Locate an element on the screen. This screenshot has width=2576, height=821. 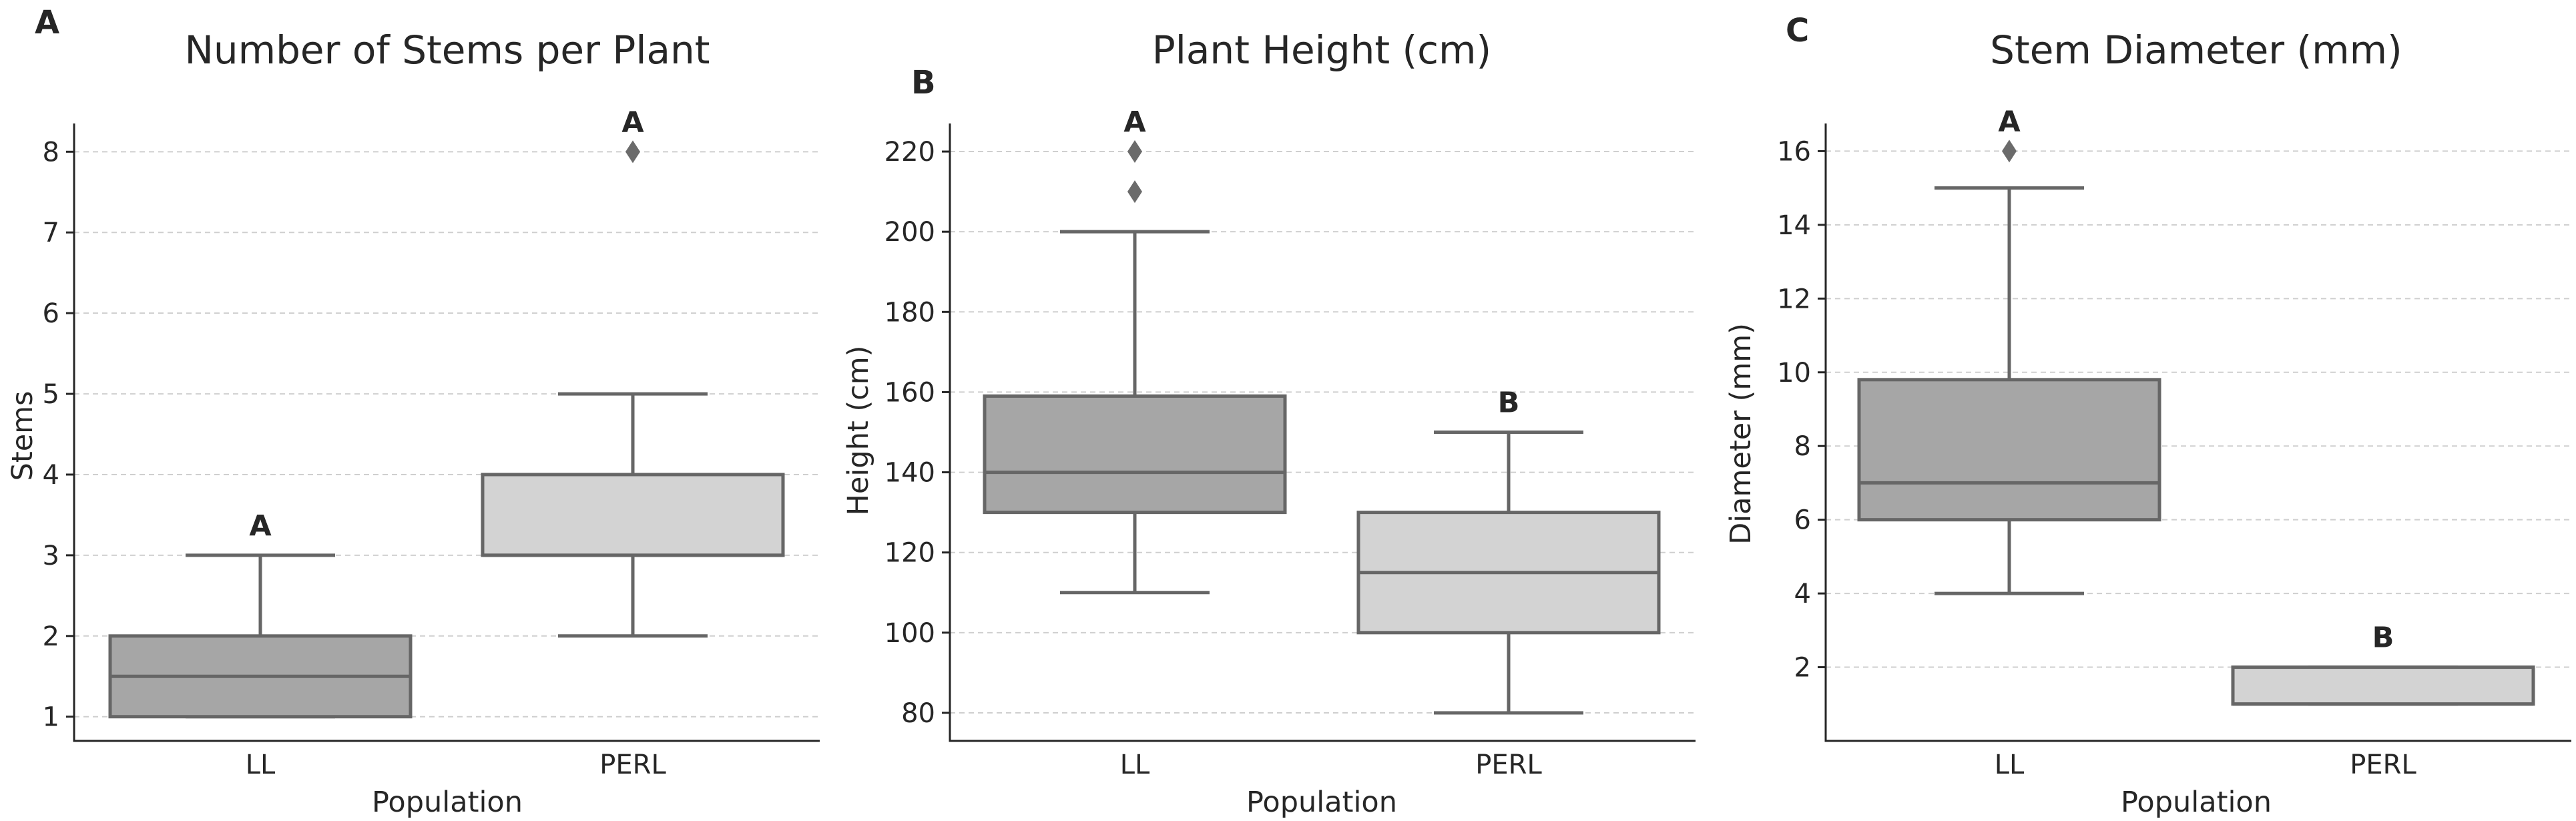
y-ticks: 1 2 3 4 5 6 7 8 is located at coordinates (58, 435).